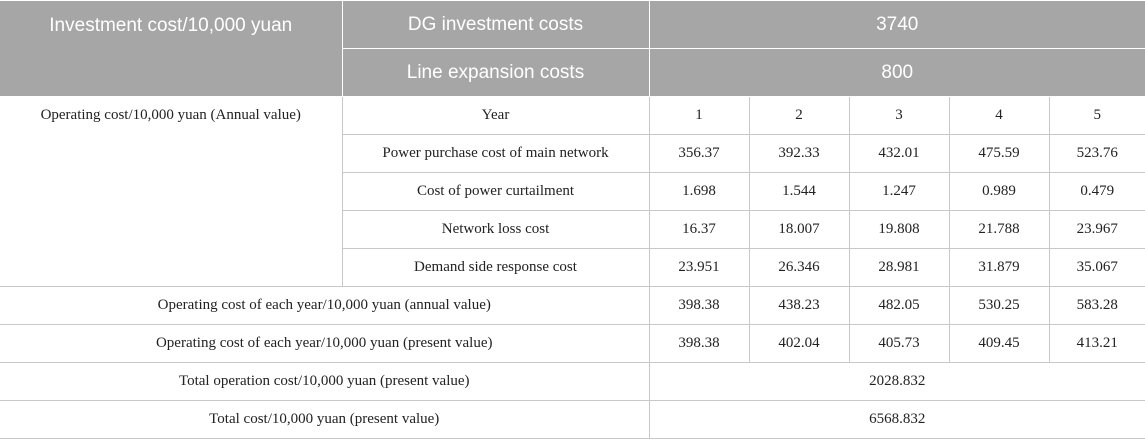  I want to click on value-cell: 583.28, so click(1096, 305).